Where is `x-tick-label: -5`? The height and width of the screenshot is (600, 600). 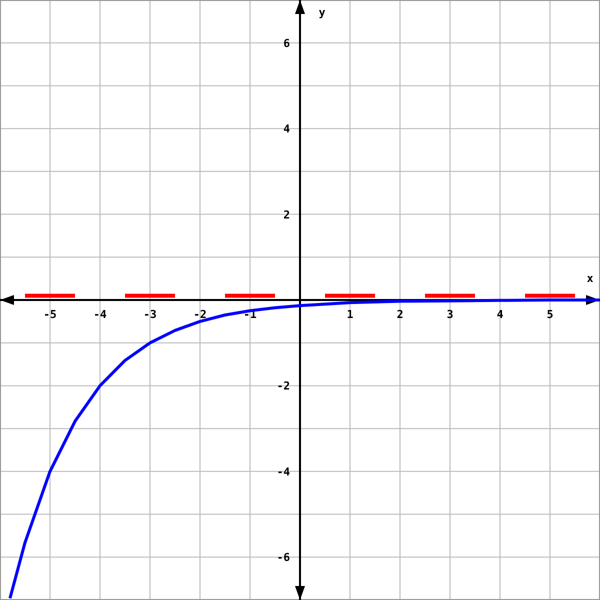 x-tick-label: -5 is located at coordinates (50, 314).